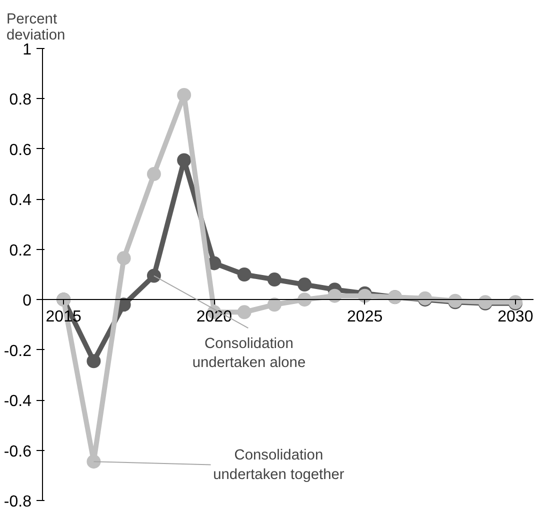 Image resolution: width=549 pixels, height=512 pixels. Describe the element at coordinates (249, 353) in the screenshot. I see `annotation: Consolidation undertaken alone` at that location.